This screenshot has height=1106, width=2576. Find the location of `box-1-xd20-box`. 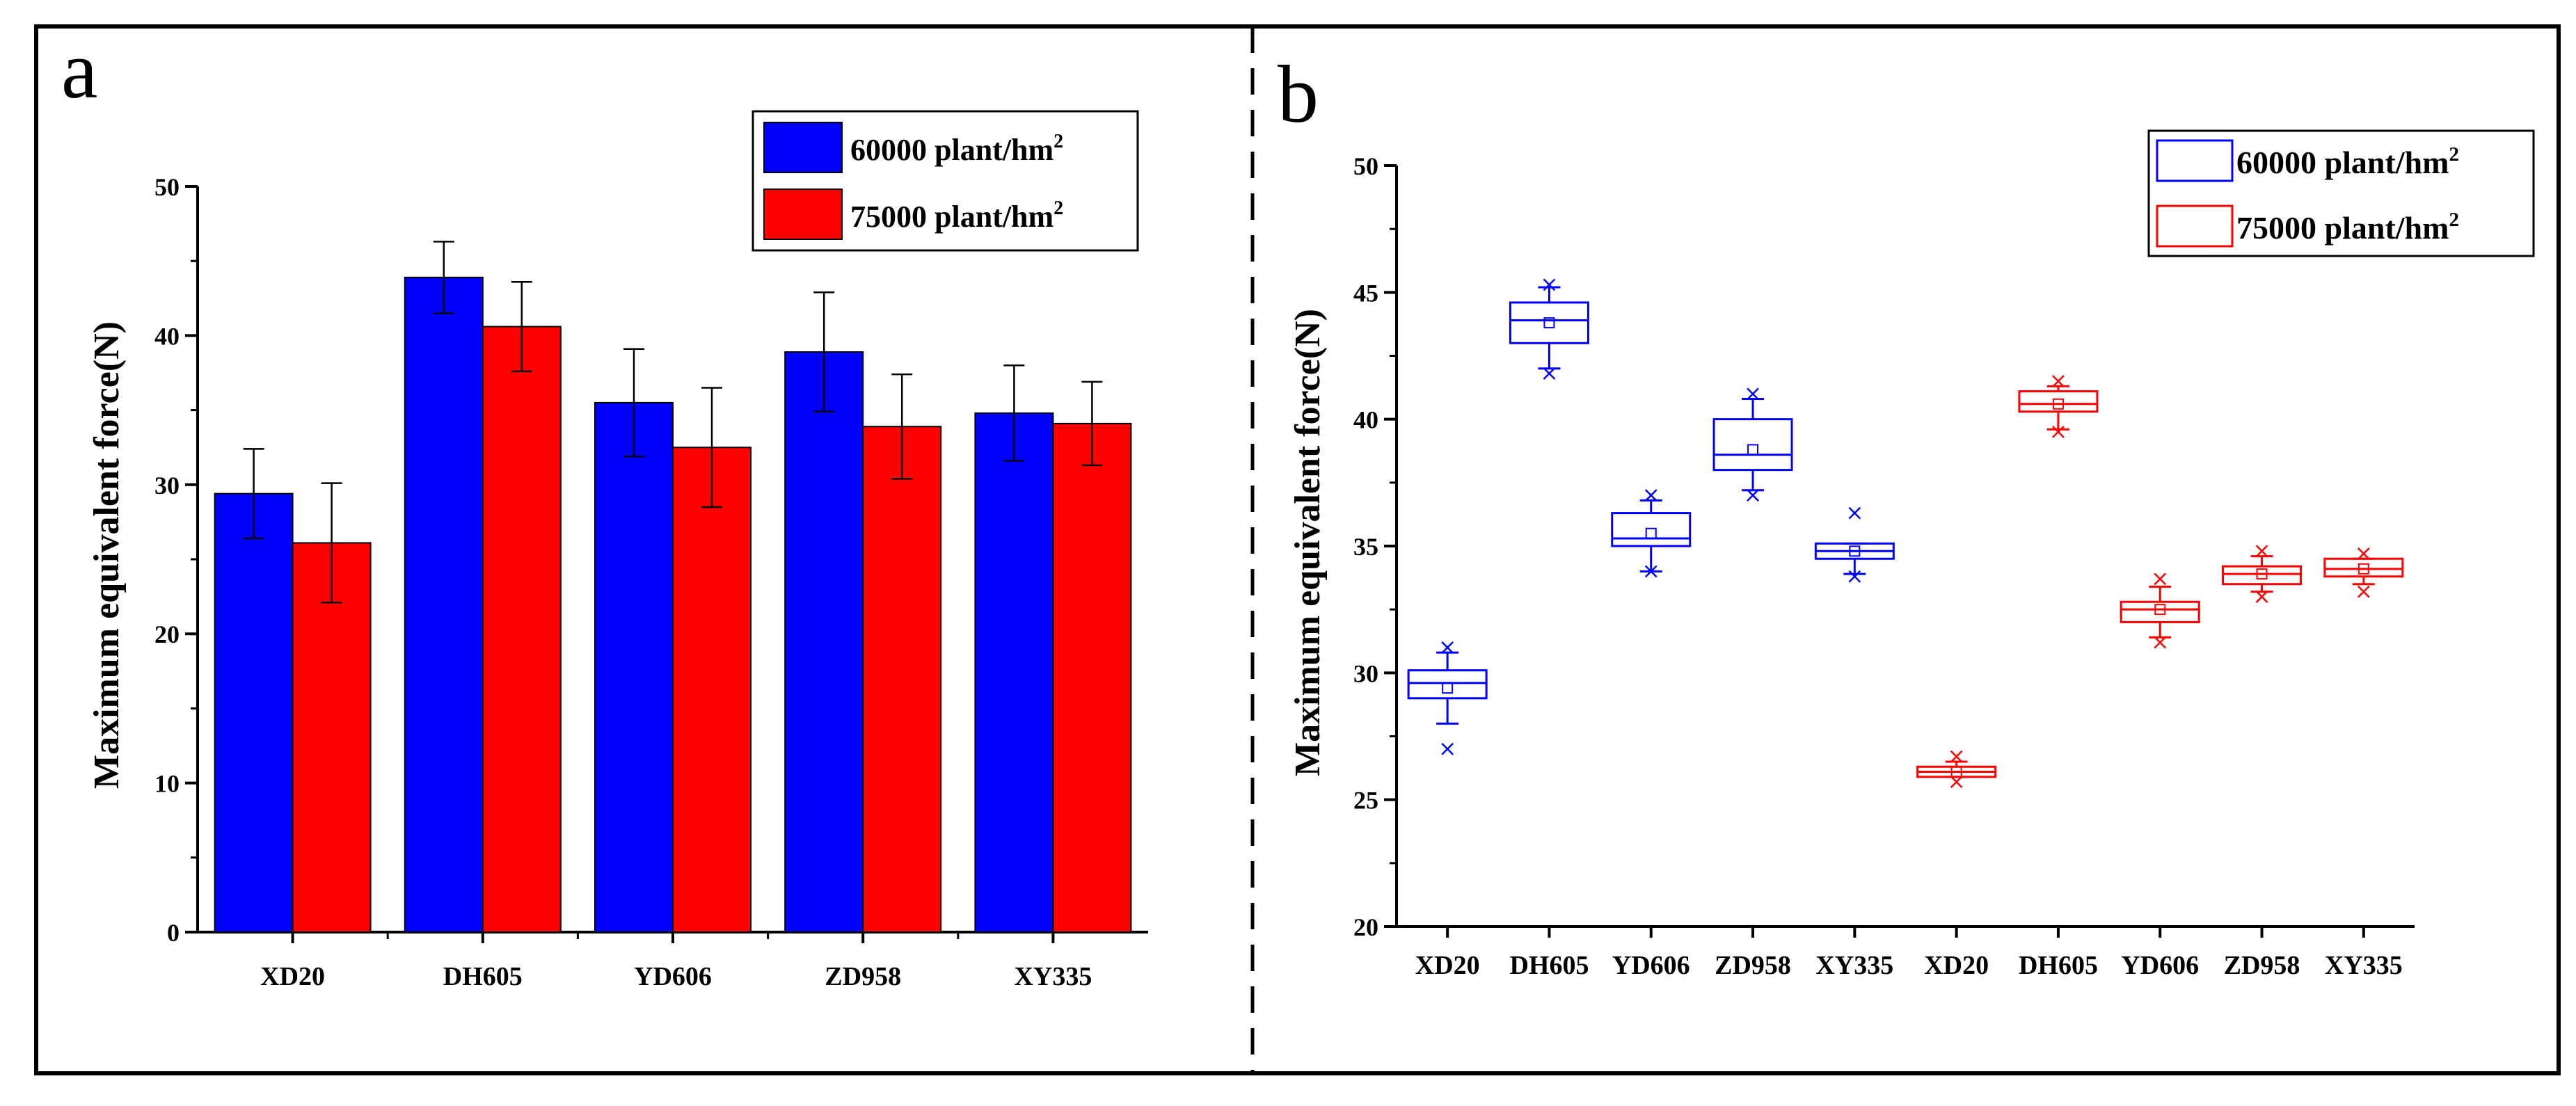

box-1-xd20-box is located at coordinates (1447, 684).